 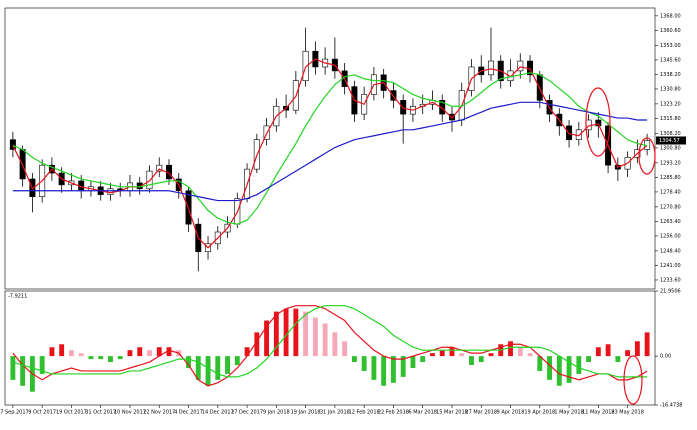 I want to click on indicator-tick-label: 0.00, so click(x=665, y=357).